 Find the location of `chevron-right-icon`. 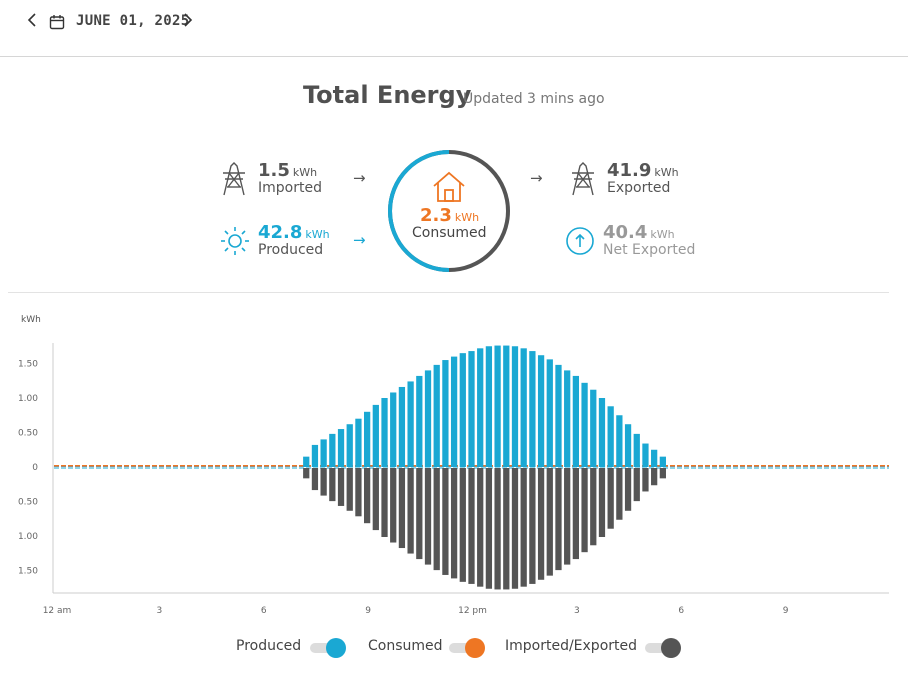

chevron-right-icon is located at coordinates (188, 23).